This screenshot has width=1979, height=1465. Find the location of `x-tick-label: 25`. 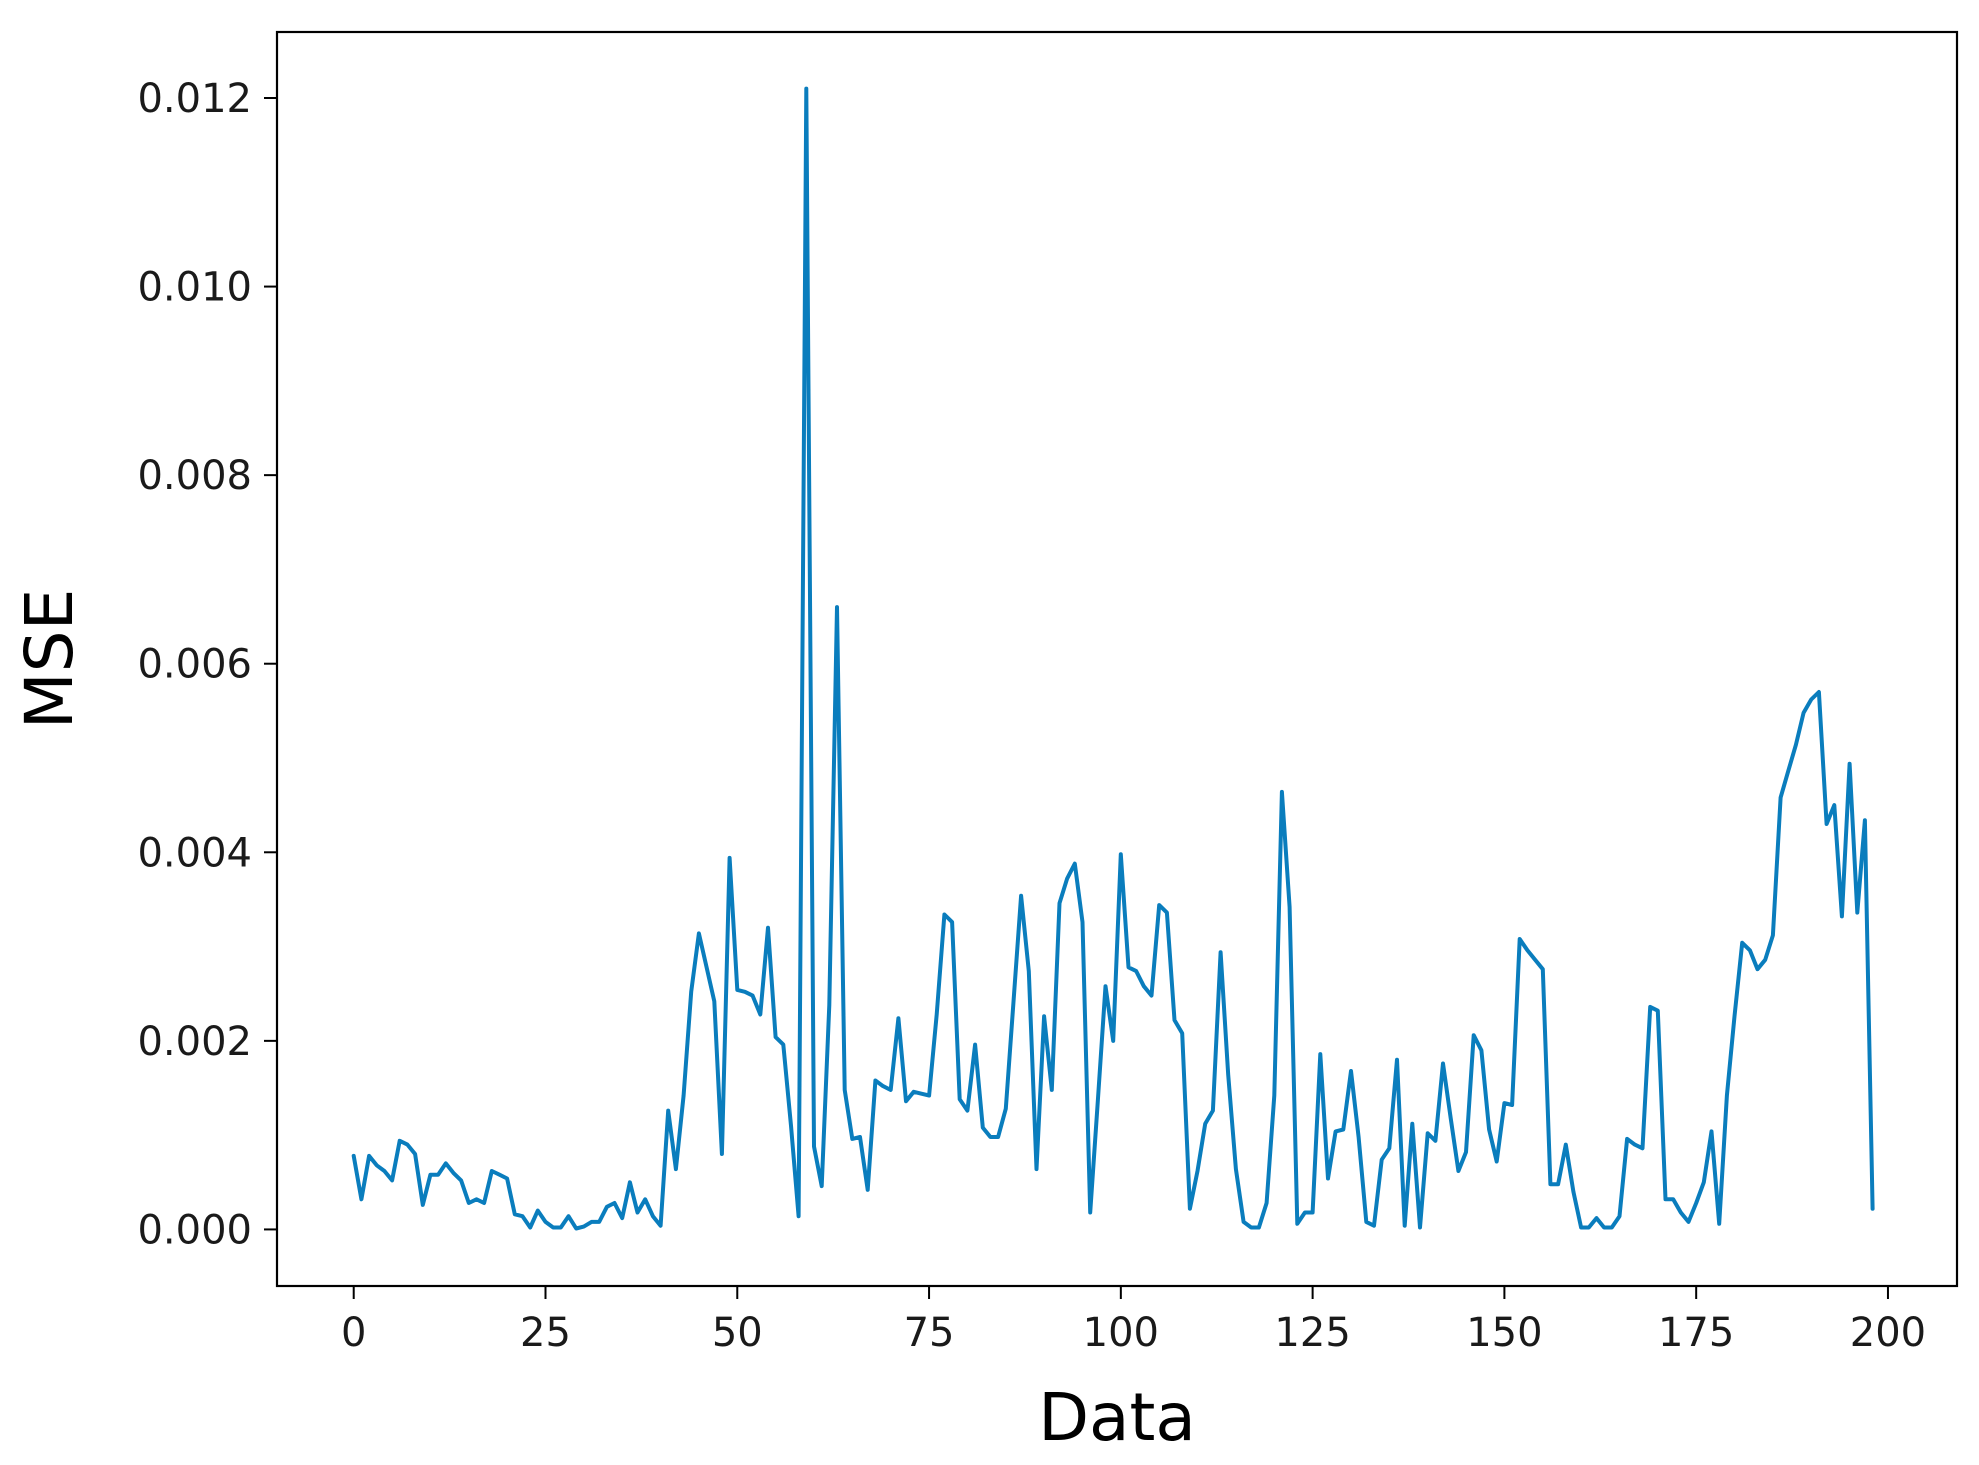

x-tick-label: 25 is located at coordinates (545, 1333).